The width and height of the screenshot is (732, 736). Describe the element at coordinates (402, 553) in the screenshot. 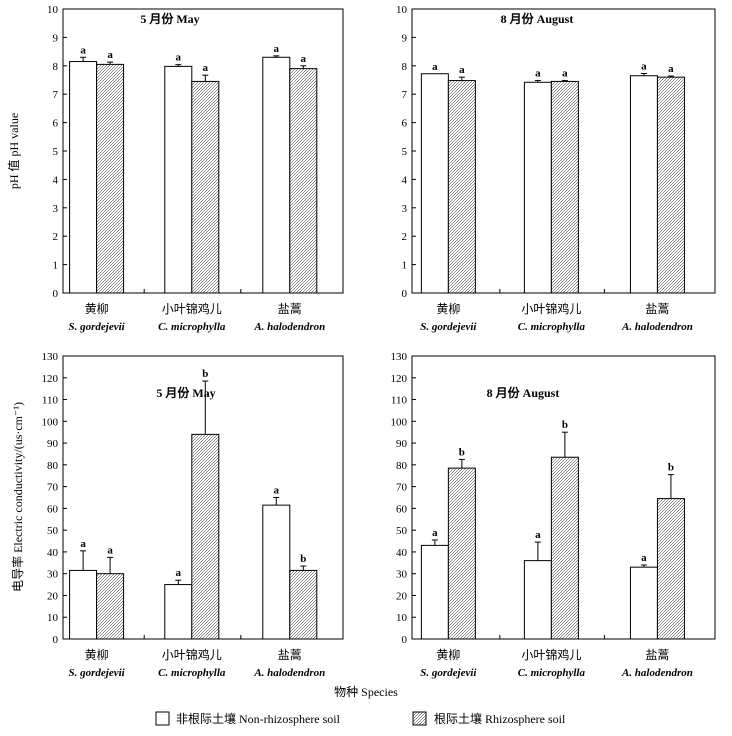

I see `y-tick-label: 40` at that location.